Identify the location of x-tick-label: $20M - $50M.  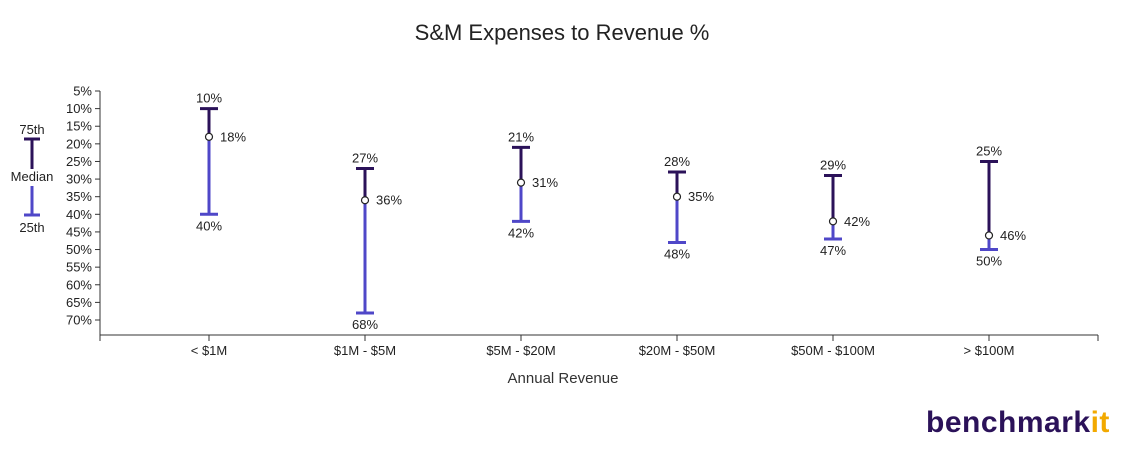
(677, 350).